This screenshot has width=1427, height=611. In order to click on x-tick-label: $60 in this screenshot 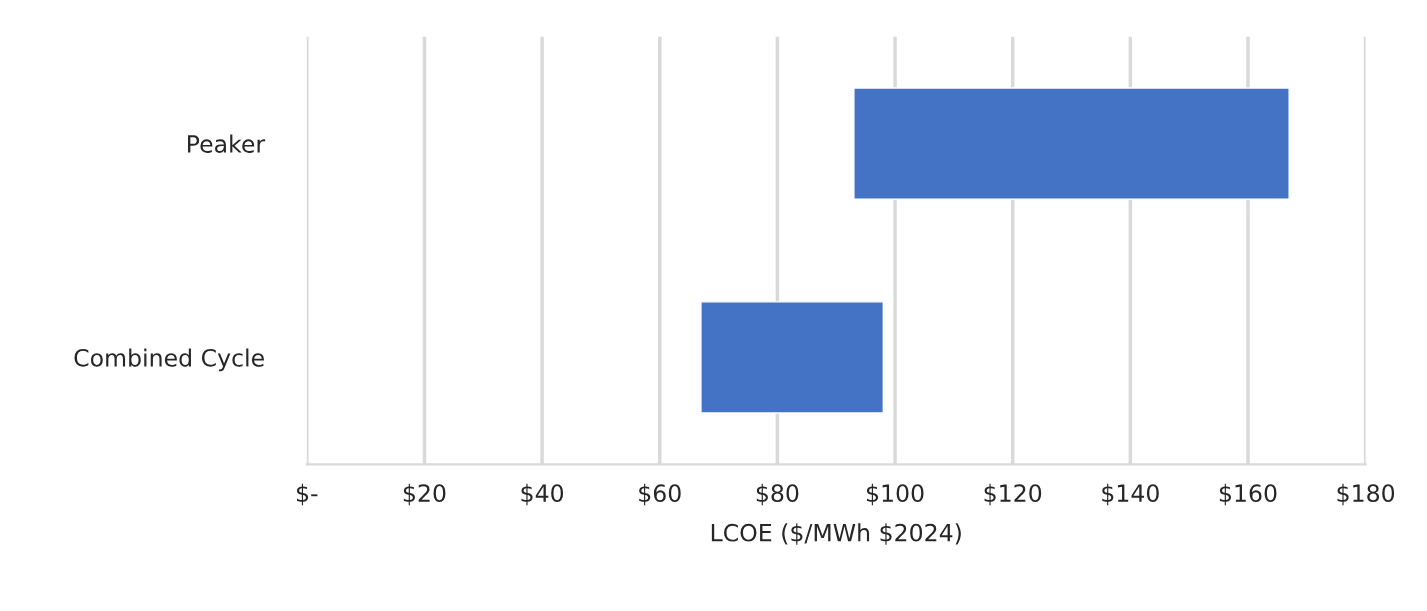, I will do `click(660, 494)`.